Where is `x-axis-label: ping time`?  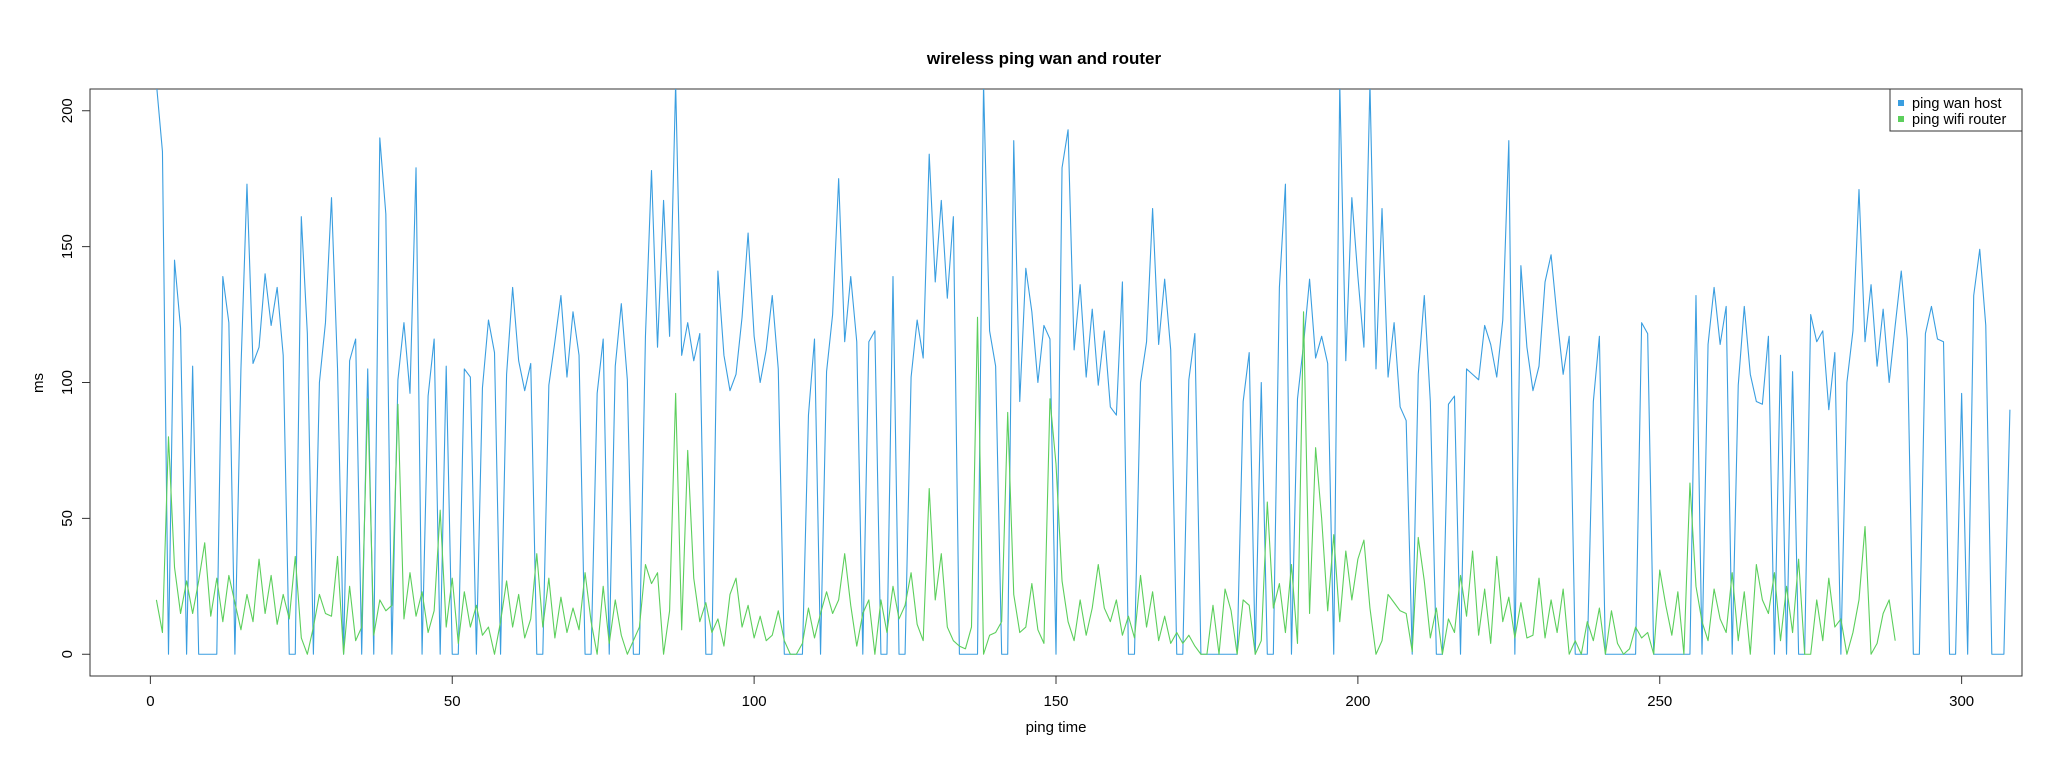 x-axis-label: ping time is located at coordinates (1056, 727).